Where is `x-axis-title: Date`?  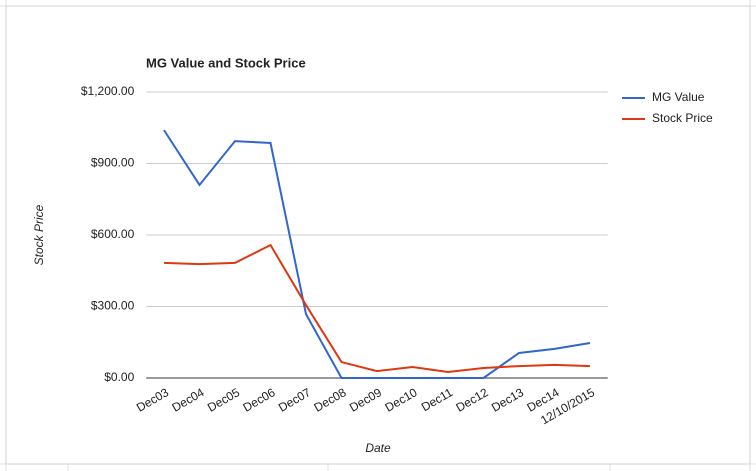 x-axis-title: Date is located at coordinates (378, 448).